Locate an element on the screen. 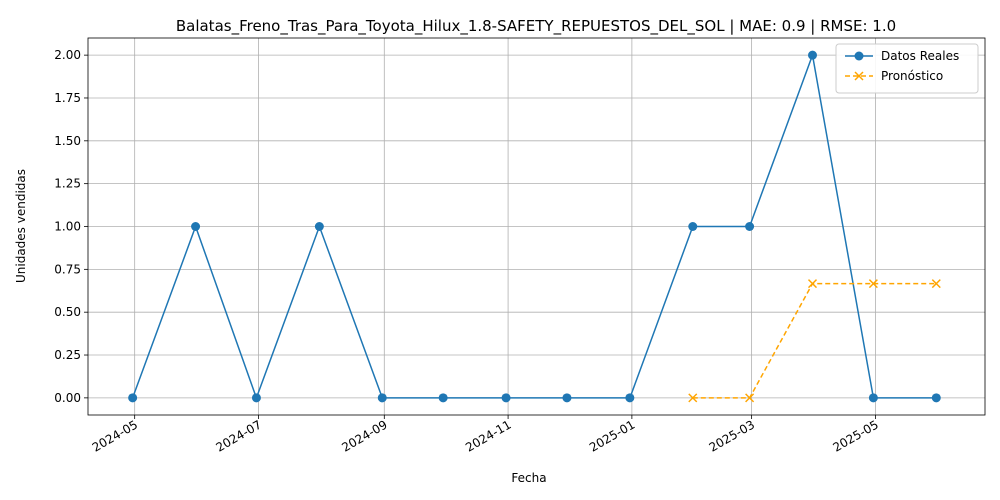 The height and width of the screenshot is (500, 1000). legend: Datos Reales Pronóstico is located at coordinates (907, 68).